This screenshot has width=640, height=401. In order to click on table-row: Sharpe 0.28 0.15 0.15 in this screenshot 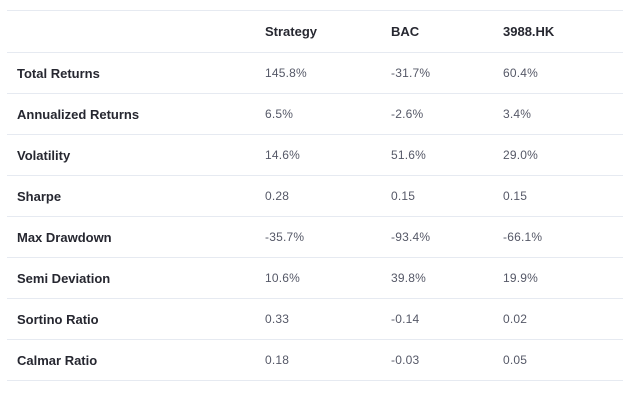, I will do `click(315, 196)`.